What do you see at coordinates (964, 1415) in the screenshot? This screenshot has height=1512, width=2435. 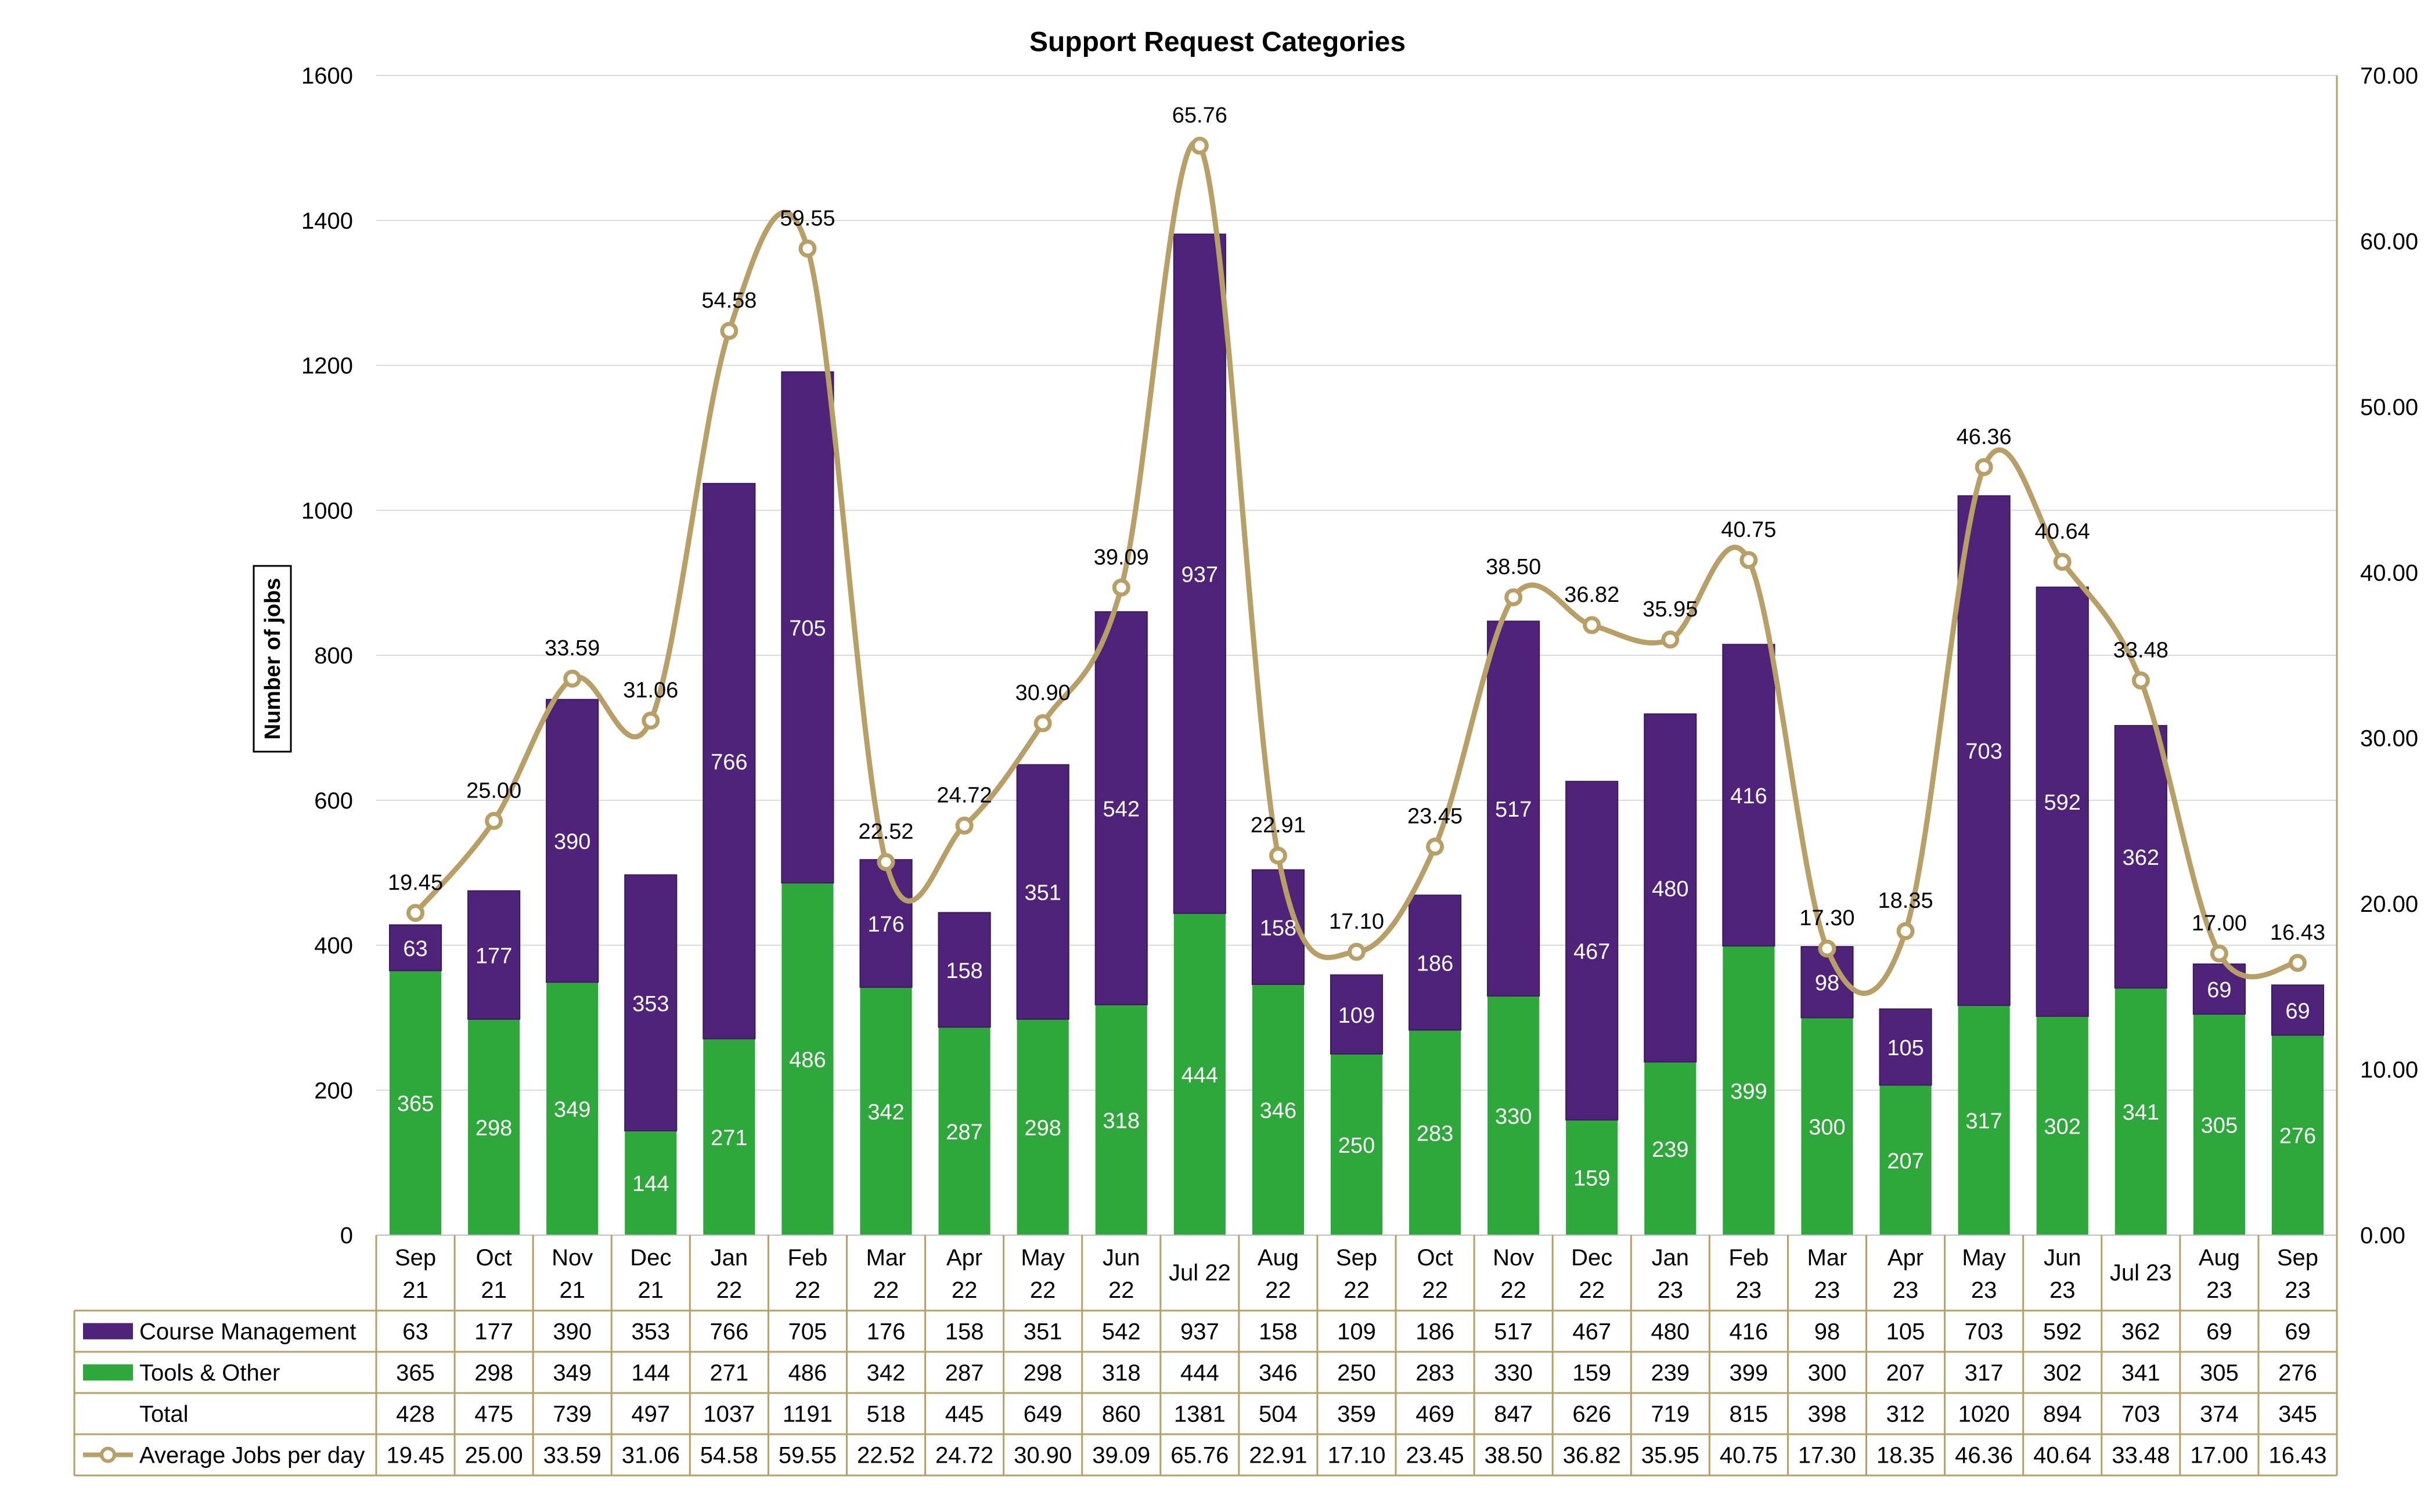 I see `table-cell: 445` at bounding box center [964, 1415].